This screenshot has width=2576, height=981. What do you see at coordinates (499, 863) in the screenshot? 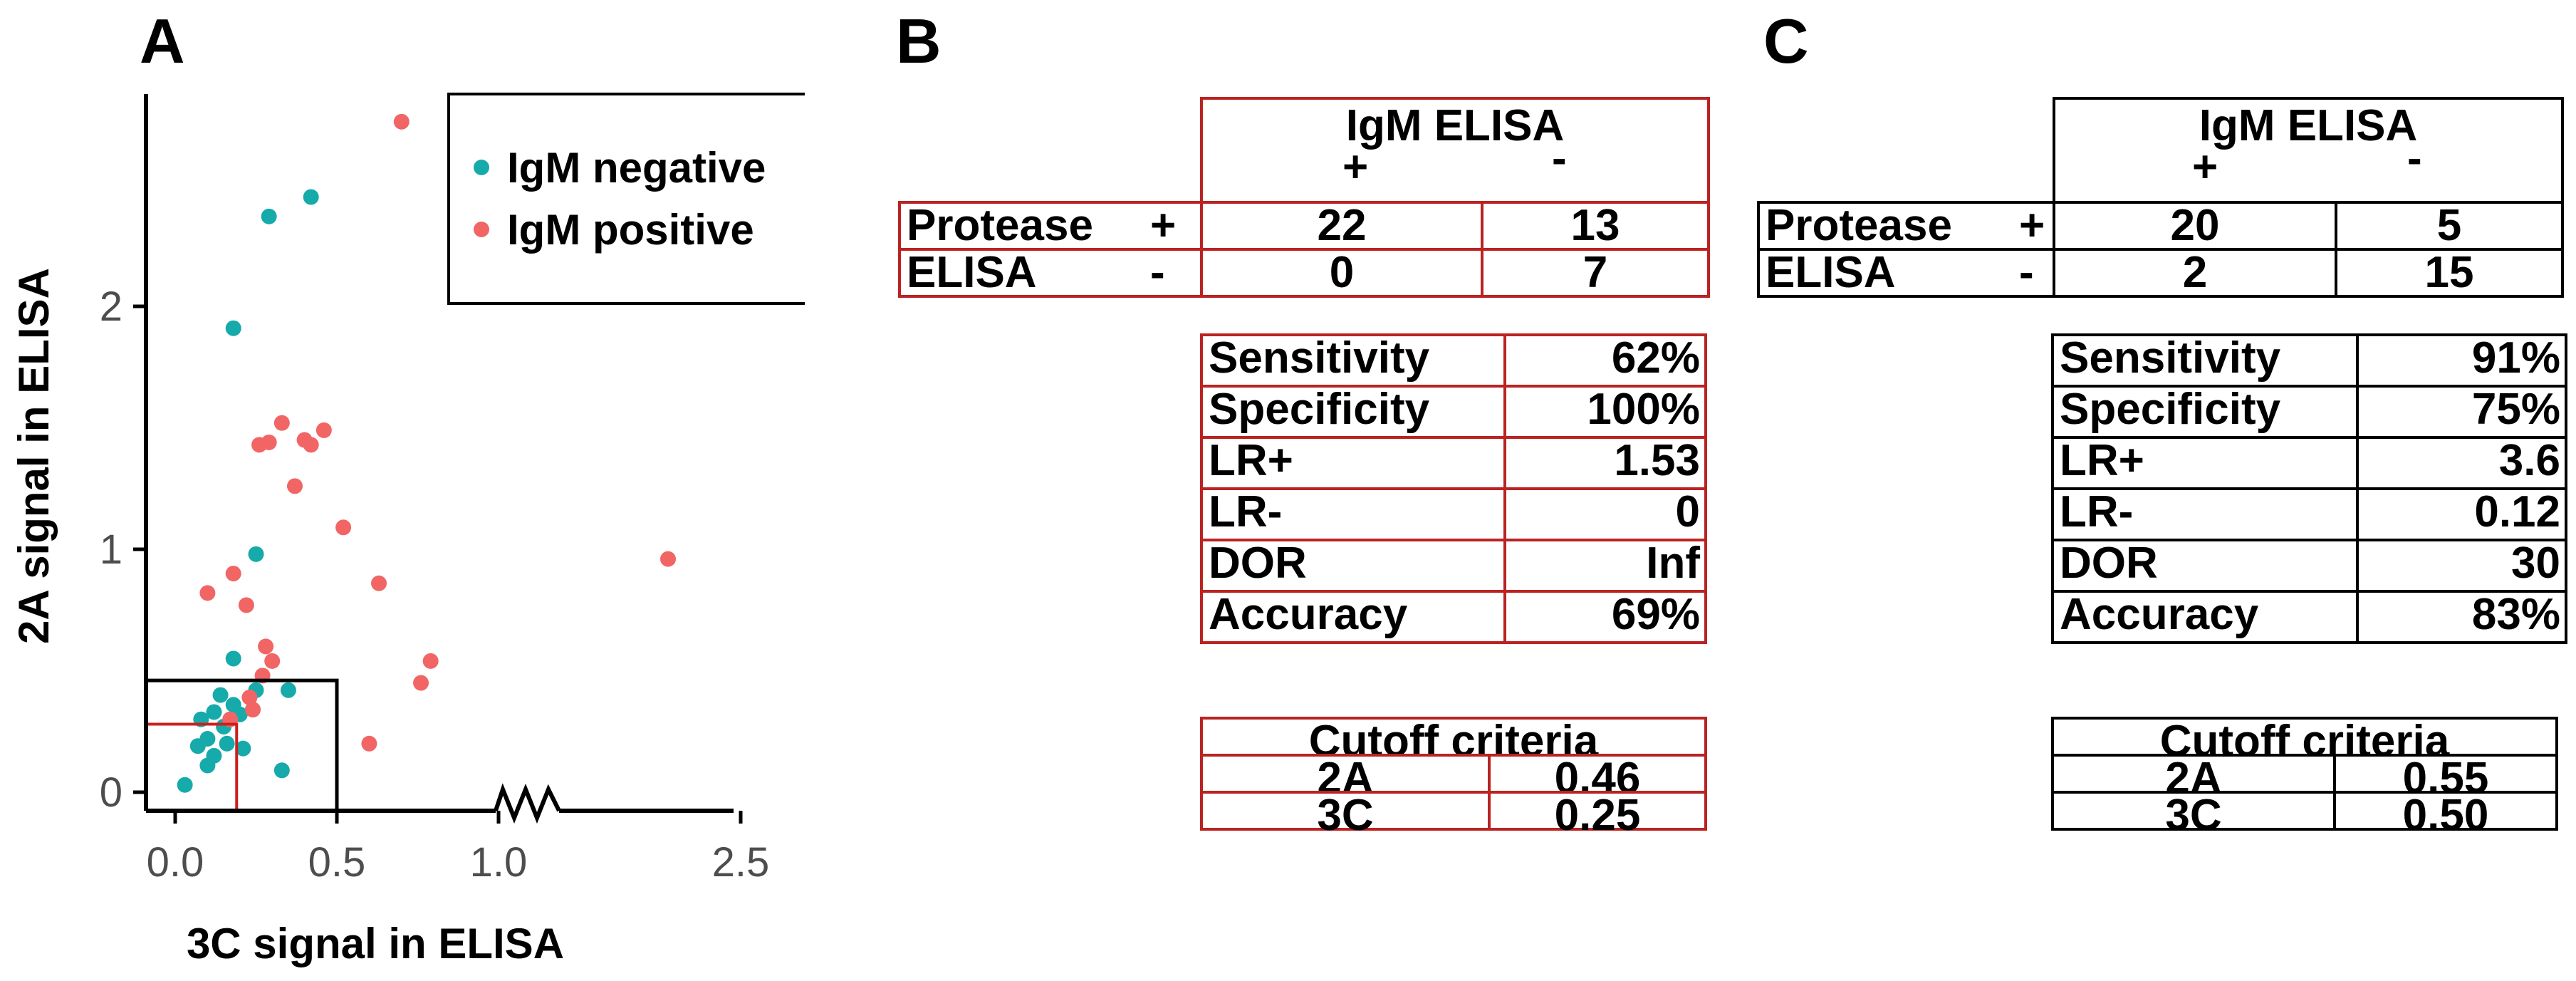
I see `x-tick-label: 1.0` at bounding box center [499, 863].